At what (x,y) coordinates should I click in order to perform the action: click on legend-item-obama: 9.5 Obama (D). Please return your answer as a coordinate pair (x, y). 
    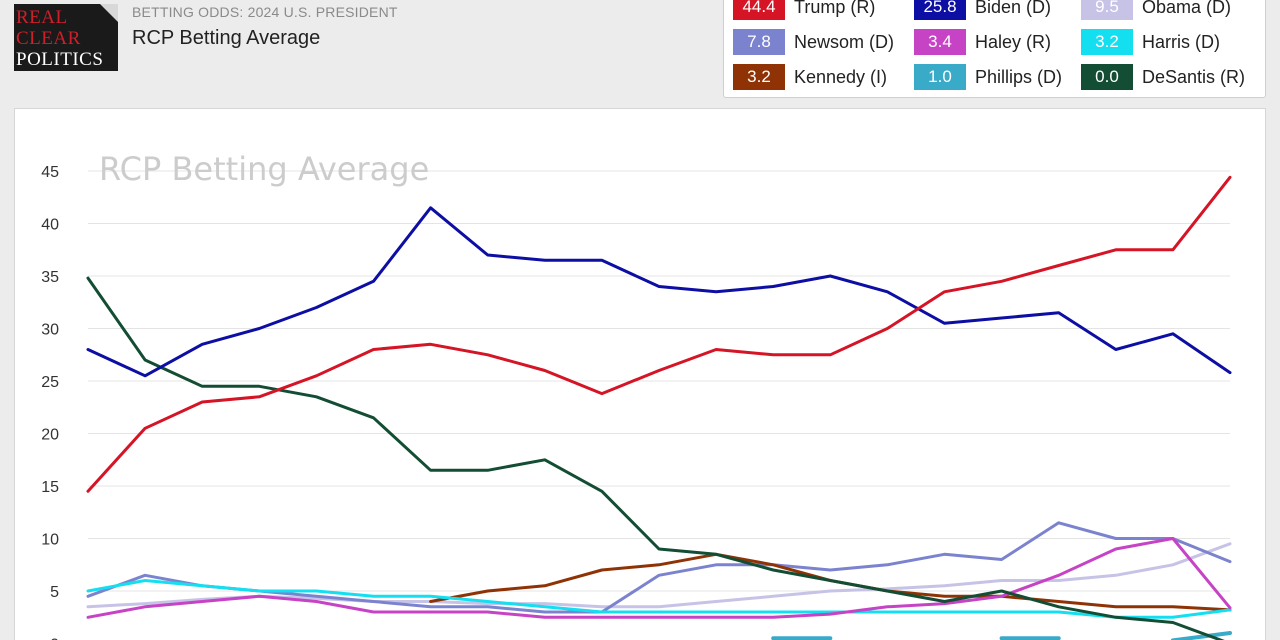
    Looking at the image, I should click on (1156, 10).